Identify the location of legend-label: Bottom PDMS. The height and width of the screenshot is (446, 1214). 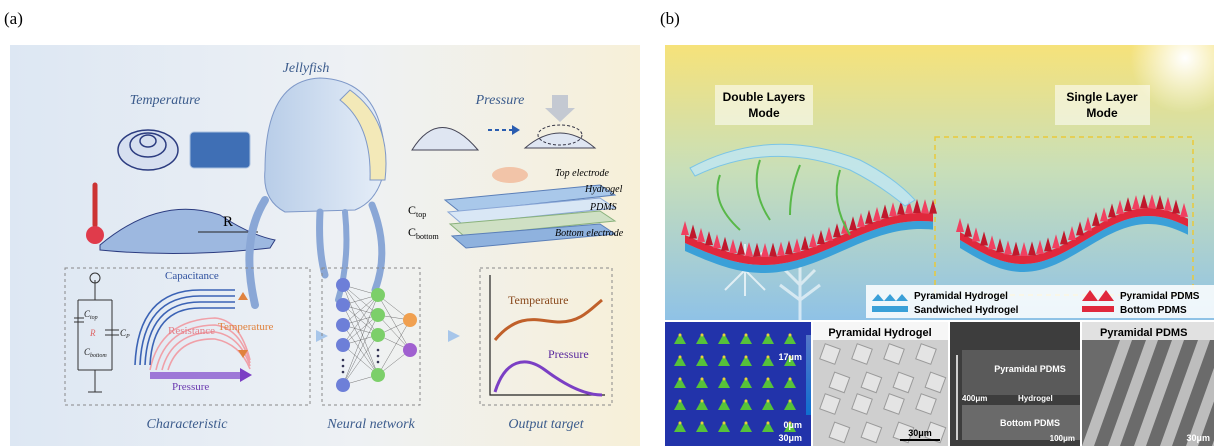
(1153, 310).